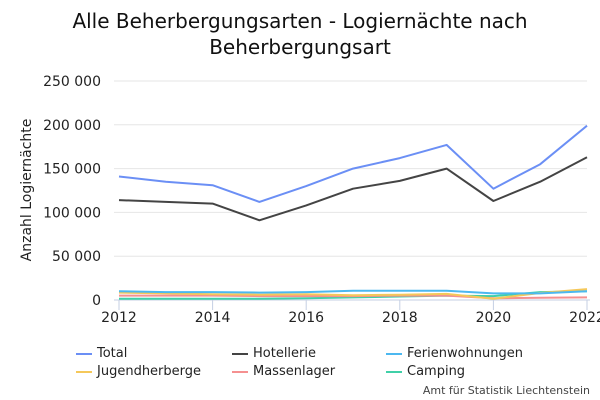  What do you see at coordinates (96, 301) in the screenshot?
I see `y-tick-label: 0` at bounding box center [96, 301].